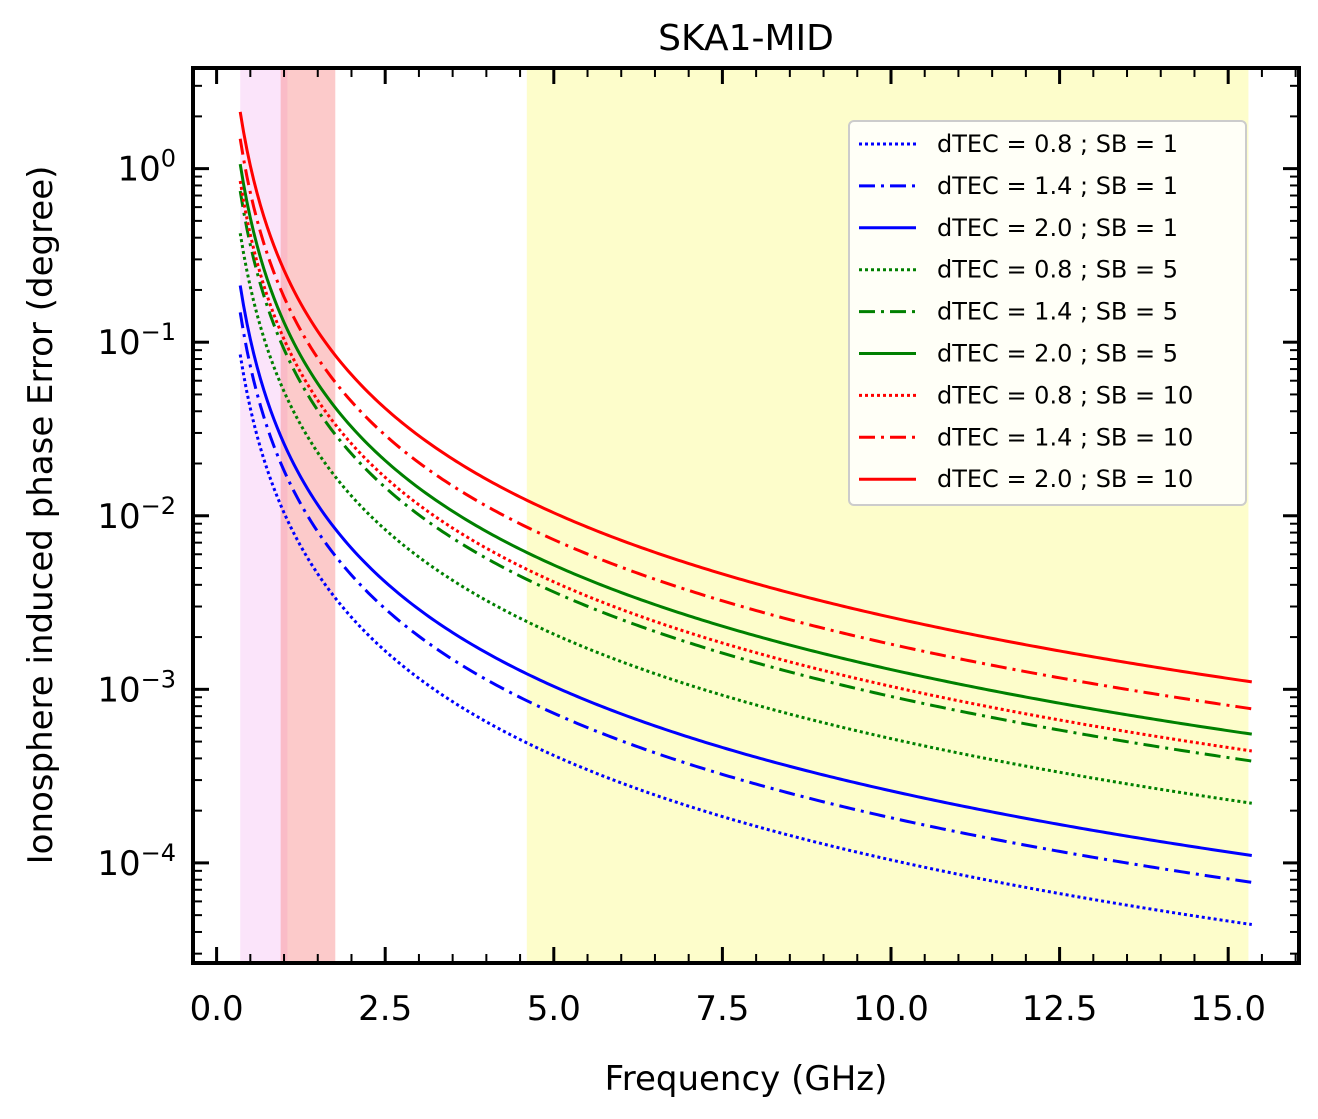 The width and height of the screenshot is (1318, 1119). Describe the element at coordinates (1057, 186) in the screenshot. I see `legend-label-2: dTEC = 1.4 ; SB = 1` at that location.